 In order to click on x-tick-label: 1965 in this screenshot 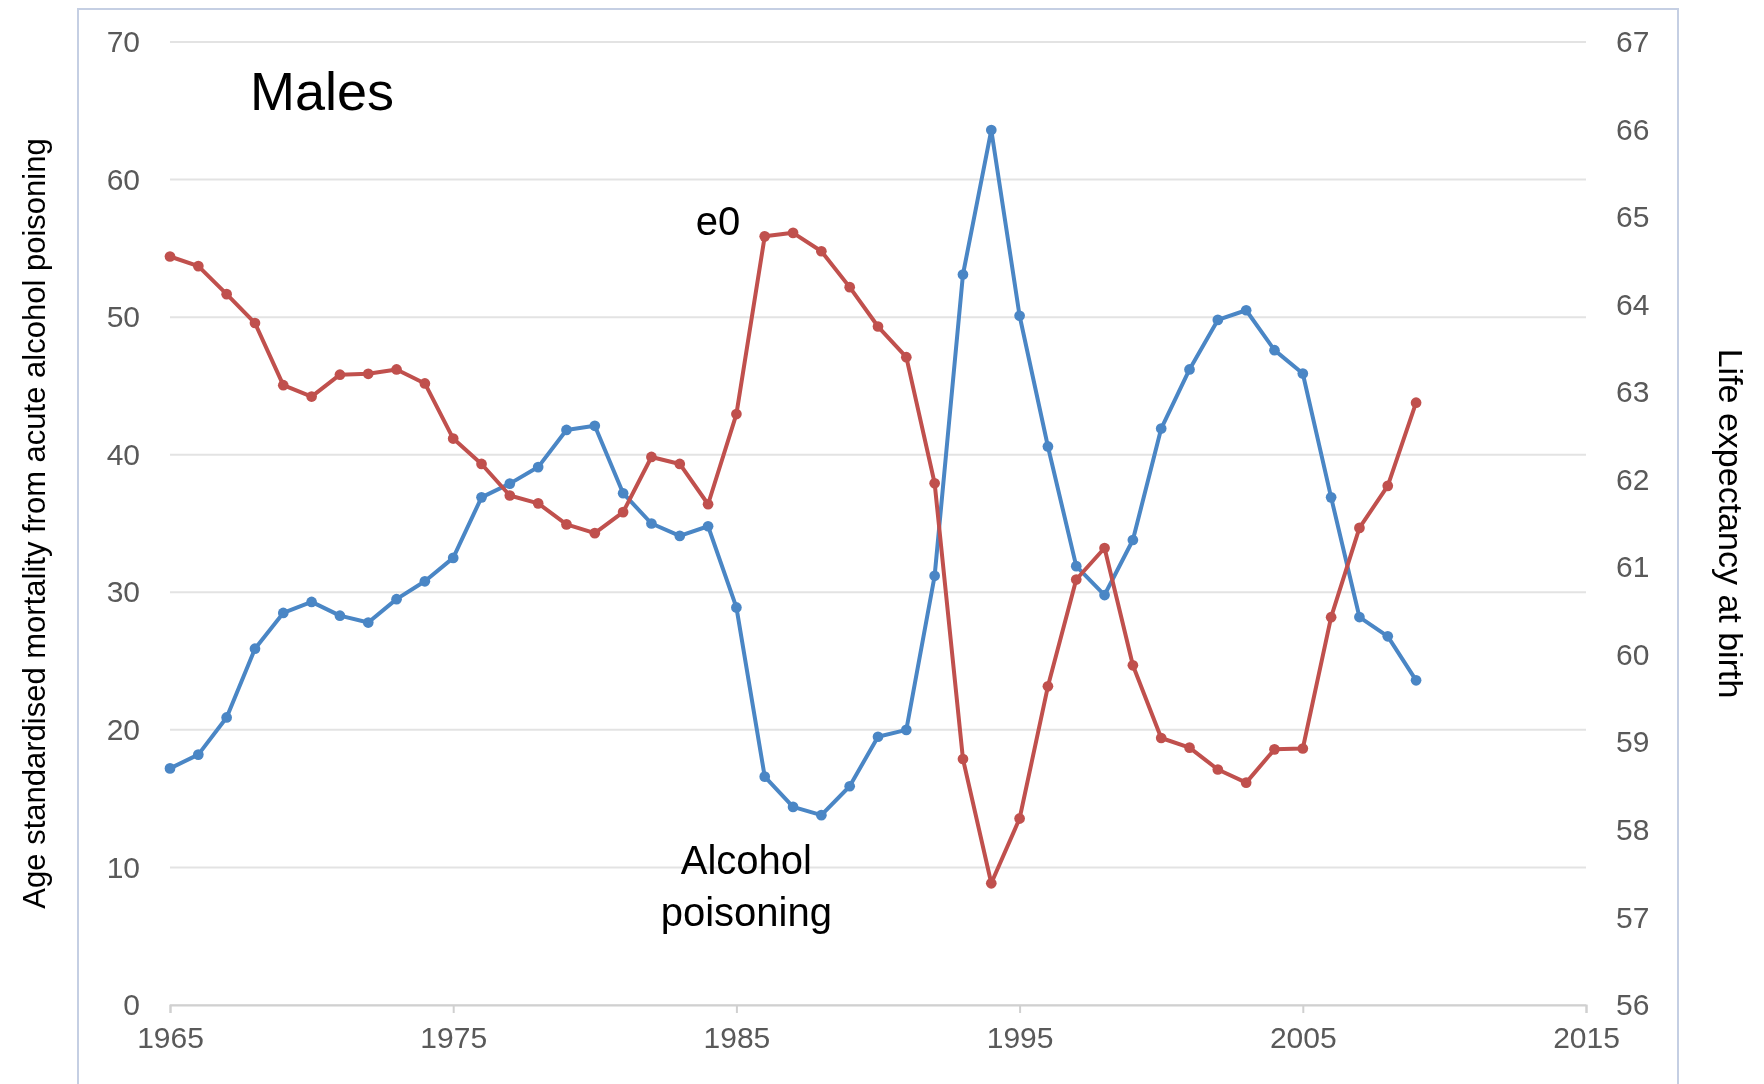, I will do `click(170, 1038)`.